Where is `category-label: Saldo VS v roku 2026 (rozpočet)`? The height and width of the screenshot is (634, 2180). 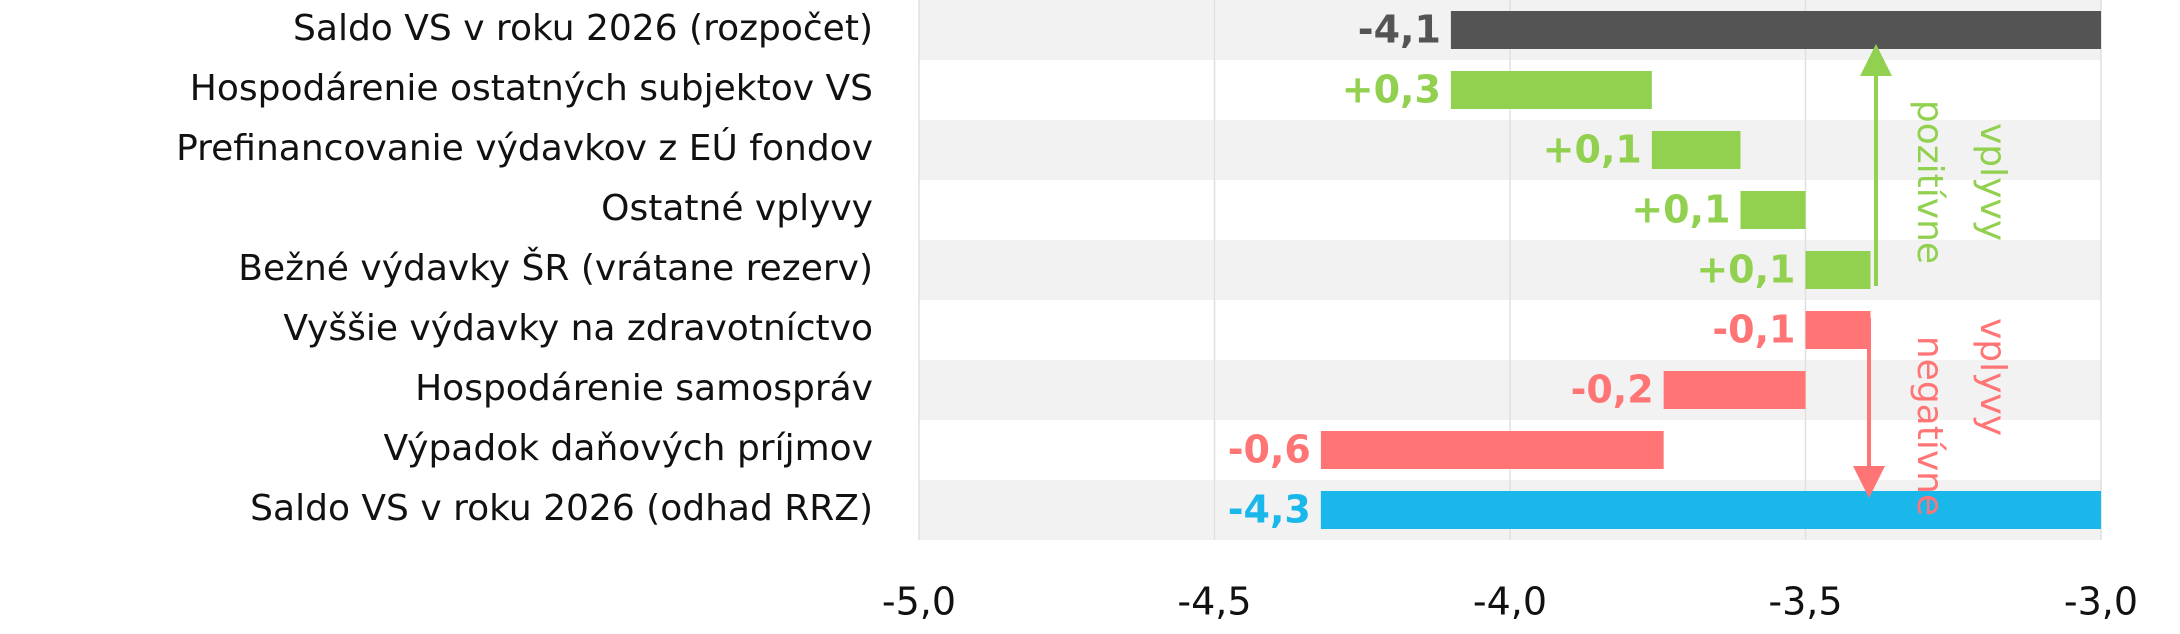
category-label: Saldo VS v roku 2026 (rozpočet) is located at coordinates (583, 28).